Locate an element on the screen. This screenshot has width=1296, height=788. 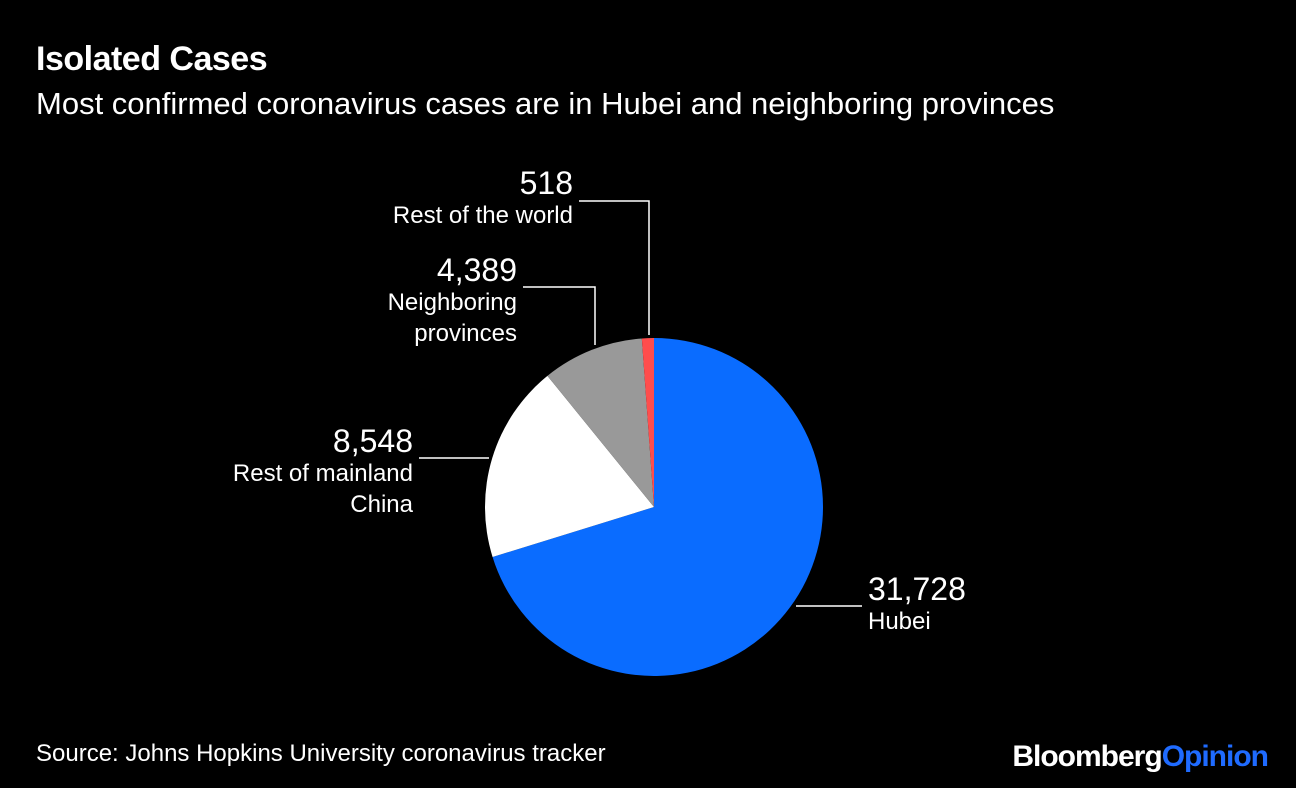
pie-slice-rest-of-the-world is located at coordinates (647, 422).